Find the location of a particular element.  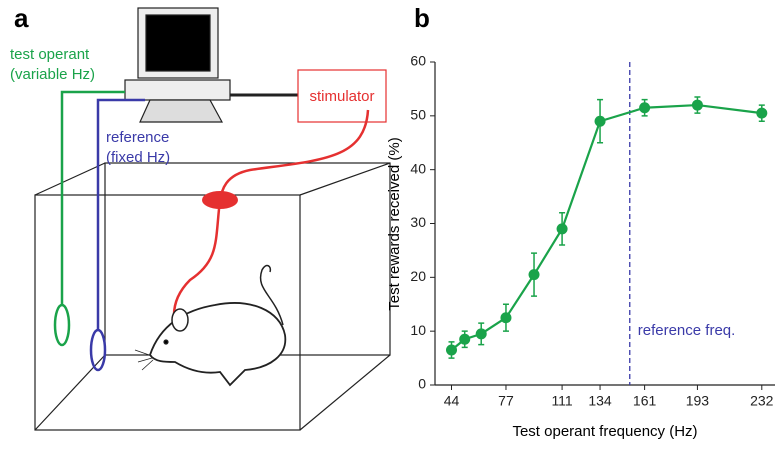

x-tick-label: 111 is located at coordinates (561, 401).